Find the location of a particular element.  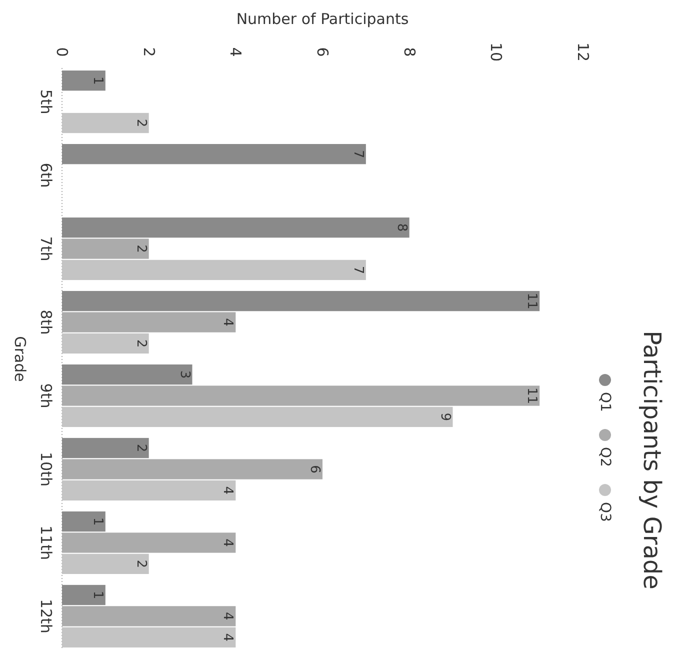

y-tick-label: 9th is located at coordinates (46, 395).